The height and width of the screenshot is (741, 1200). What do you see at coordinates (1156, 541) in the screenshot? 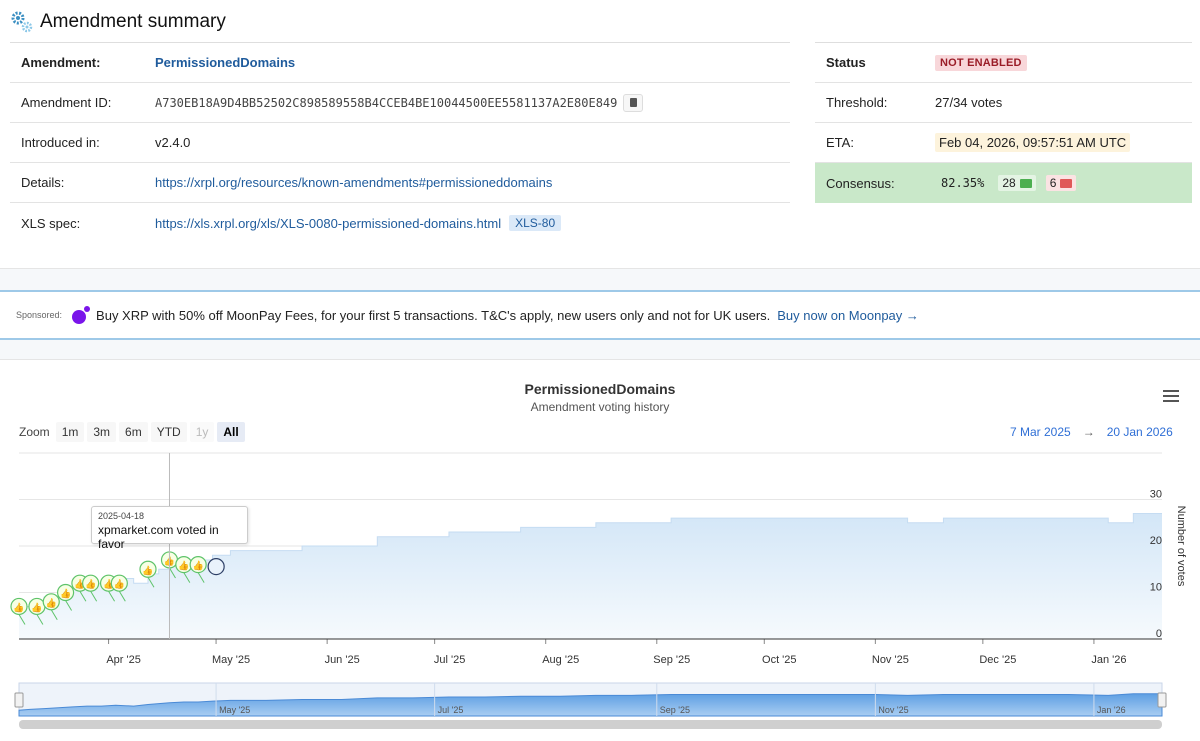
I see `y-tick-label: 20` at bounding box center [1156, 541].